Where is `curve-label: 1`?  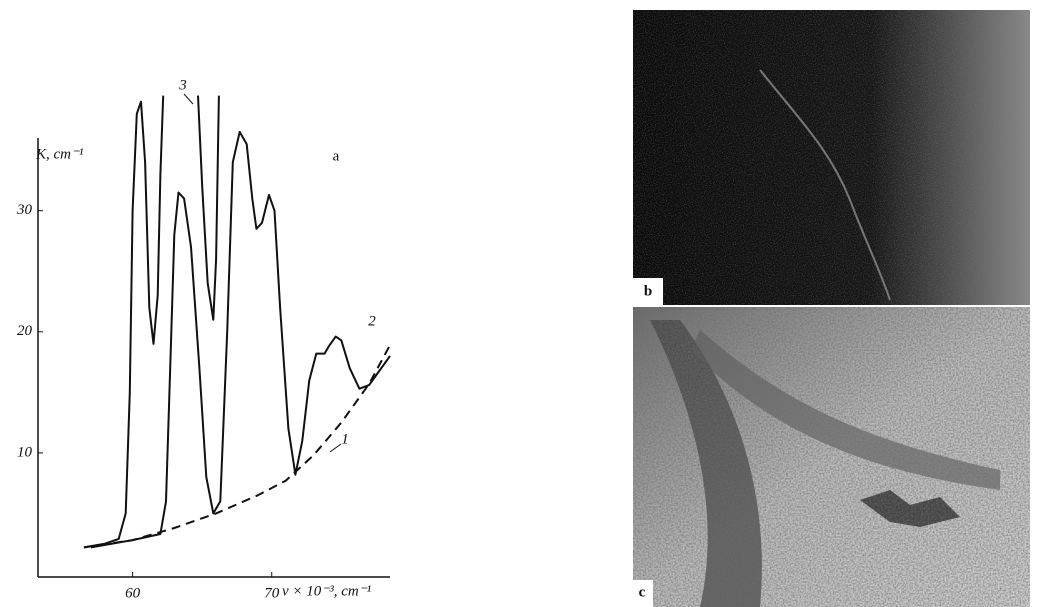 curve-label: 1 is located at coordinates (345, 439).